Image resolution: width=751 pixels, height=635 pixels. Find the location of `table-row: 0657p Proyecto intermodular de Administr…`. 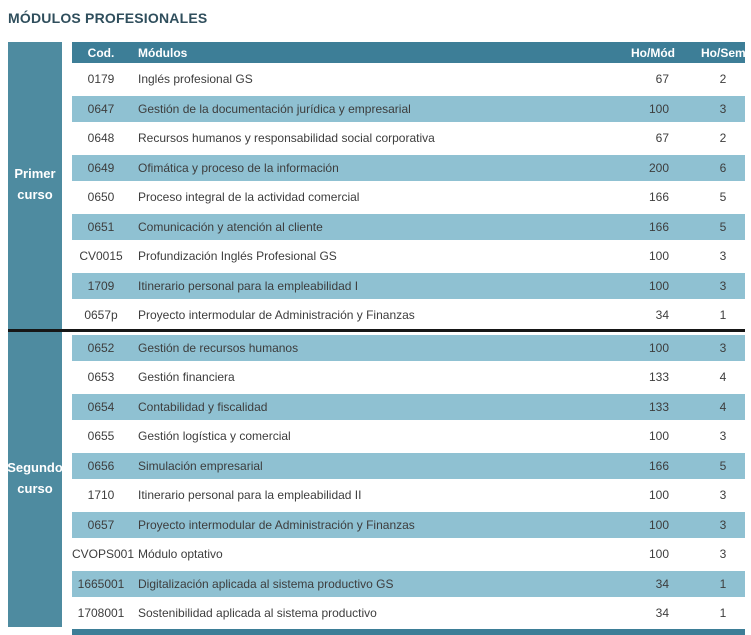

table-row: 0657p Proyecto intermodular de Administr… is located at coordinates (408, 314).